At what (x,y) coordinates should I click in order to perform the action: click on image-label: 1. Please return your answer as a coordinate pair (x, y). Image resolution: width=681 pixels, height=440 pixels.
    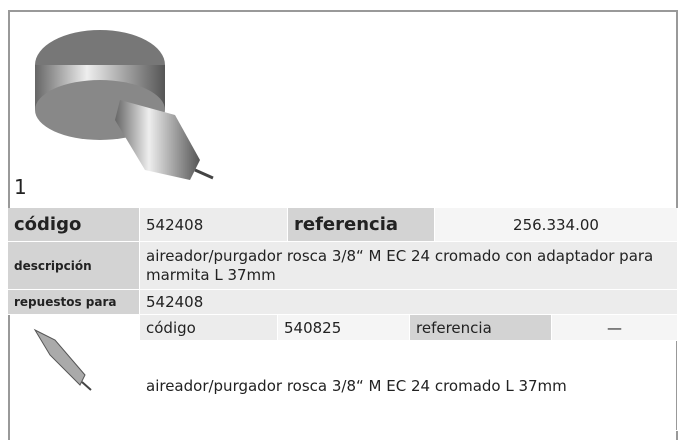
    Looking at the image, I should click on (20, 187).